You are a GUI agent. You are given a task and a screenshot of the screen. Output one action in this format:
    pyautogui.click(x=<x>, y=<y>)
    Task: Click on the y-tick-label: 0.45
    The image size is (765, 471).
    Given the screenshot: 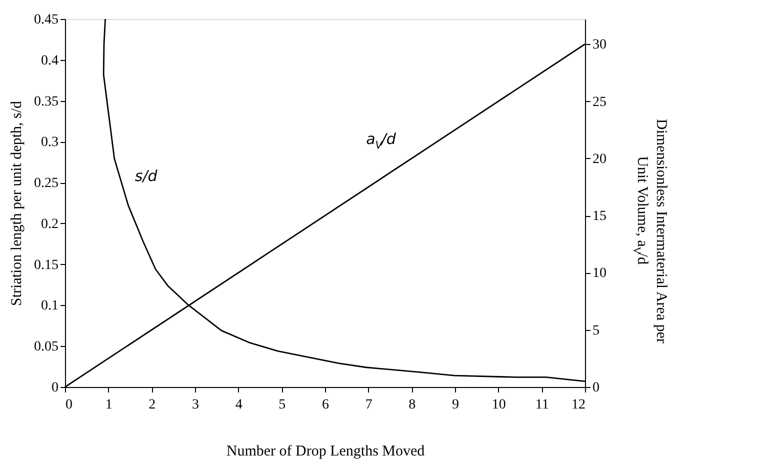 What is the action you would take?
    pyautogui.click(x=46, y=20)
    